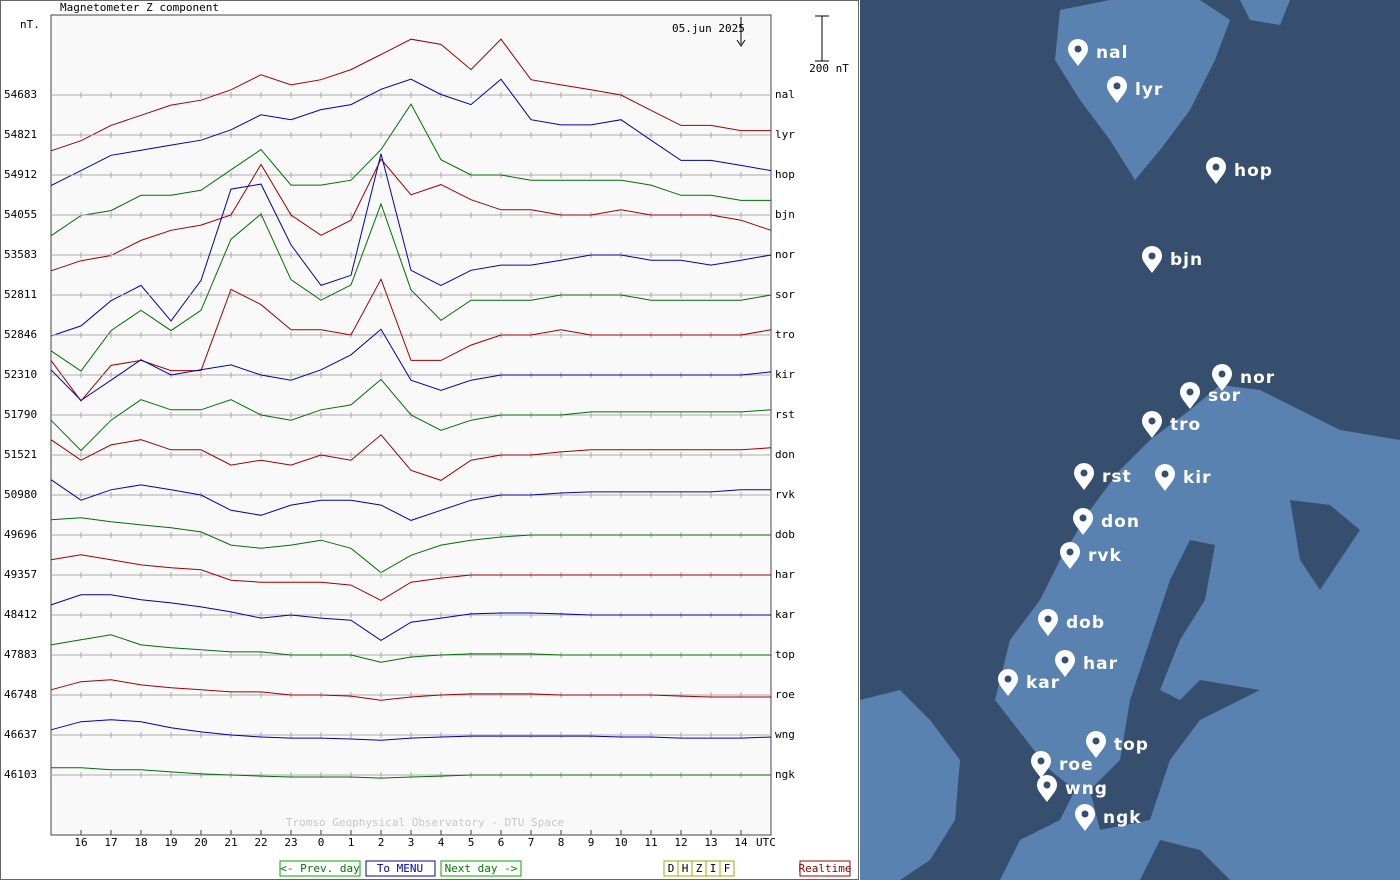 The width and height of the screenshot is (1400, 880). I want to click on component-button, so click(727, 868).